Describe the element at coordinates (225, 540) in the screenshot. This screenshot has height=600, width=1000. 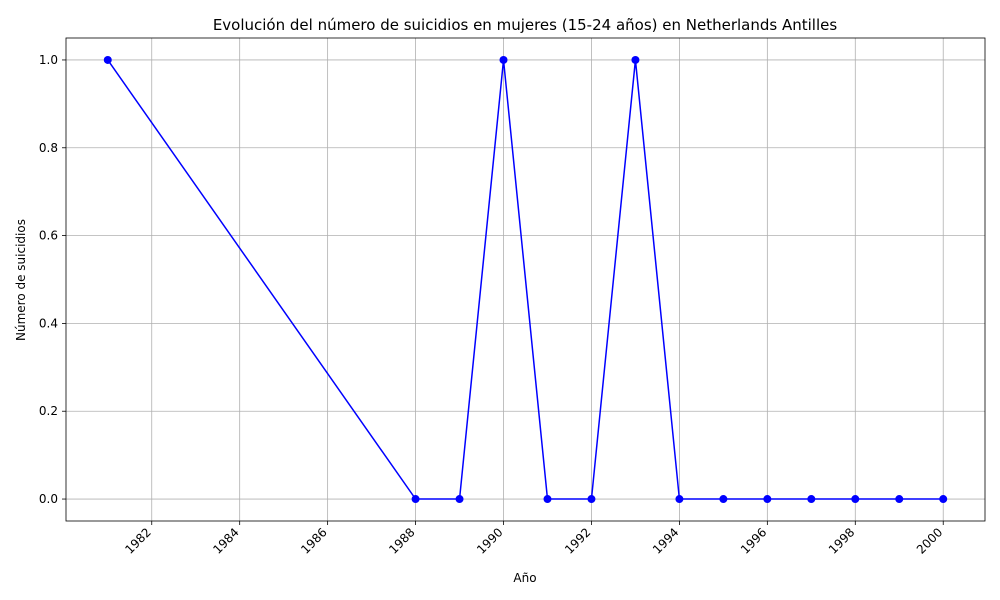
I see `x-tick-label: 1984` at that location.